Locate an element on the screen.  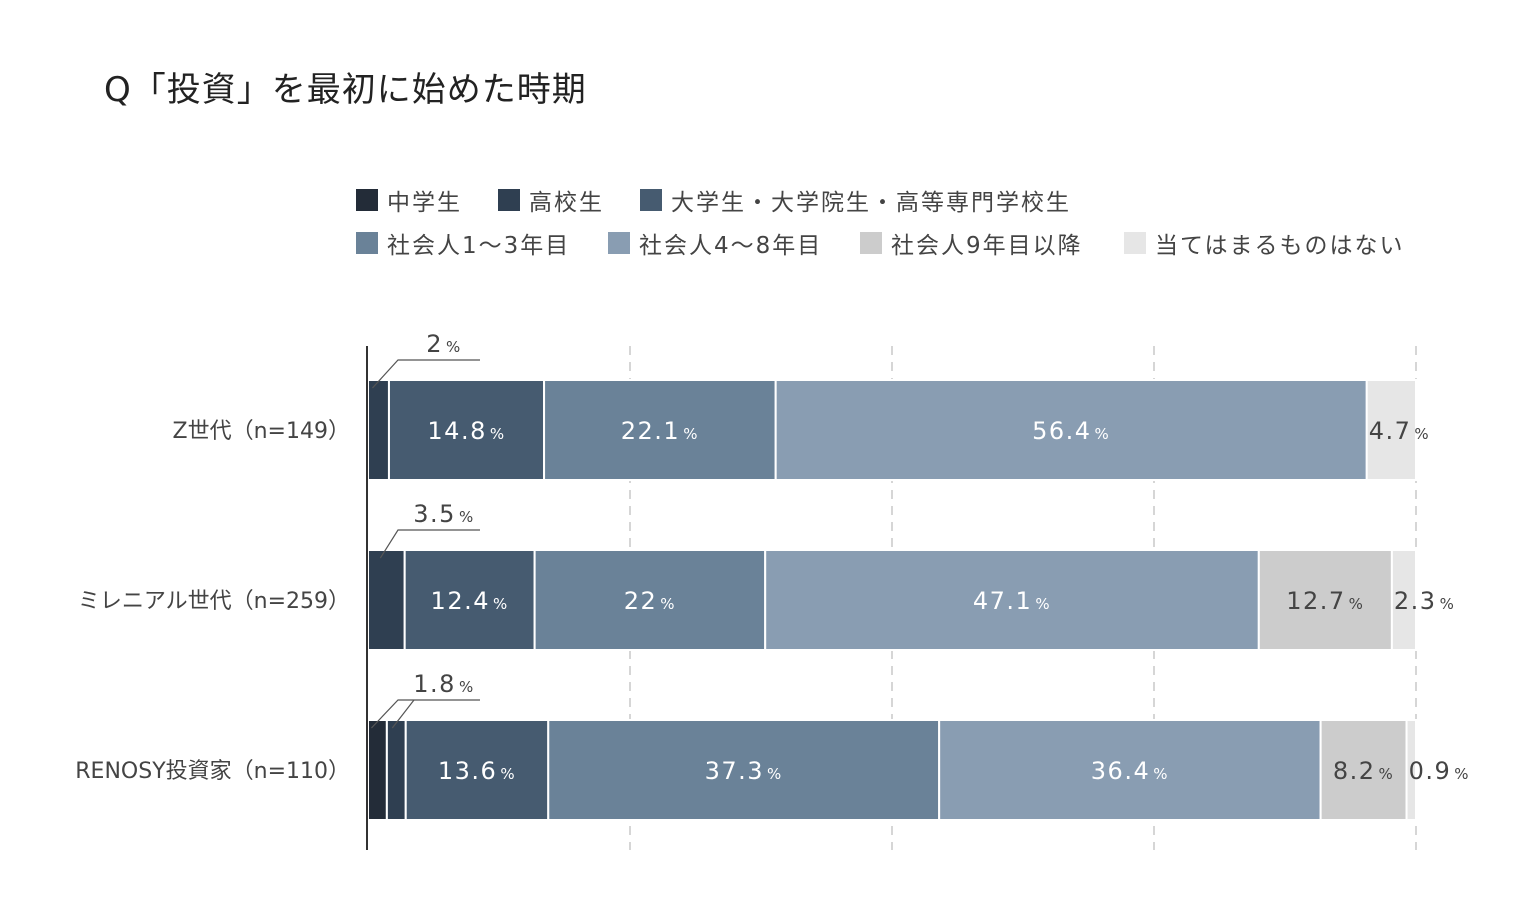
category-label: ミレニアル世代（n=259） is located at coordinates (214, 601).